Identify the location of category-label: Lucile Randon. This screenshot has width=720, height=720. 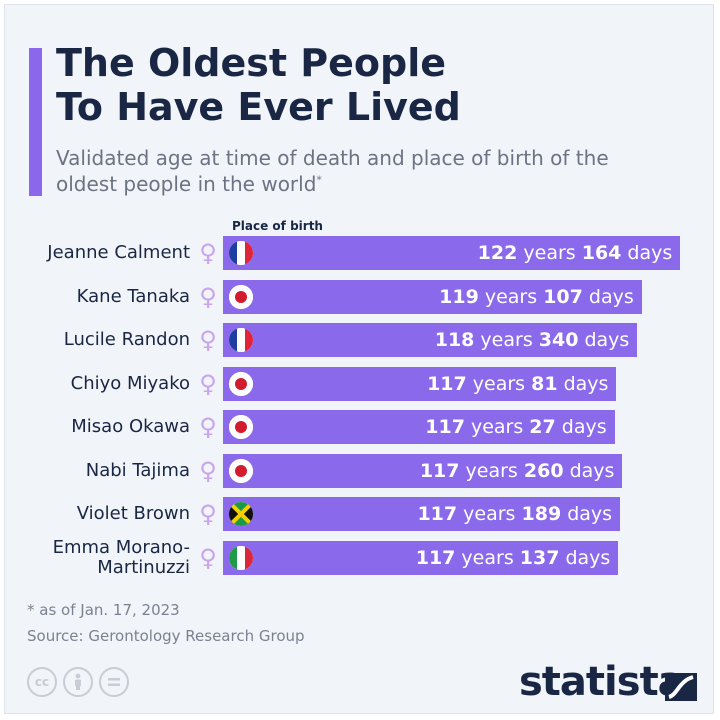
(126, 339).